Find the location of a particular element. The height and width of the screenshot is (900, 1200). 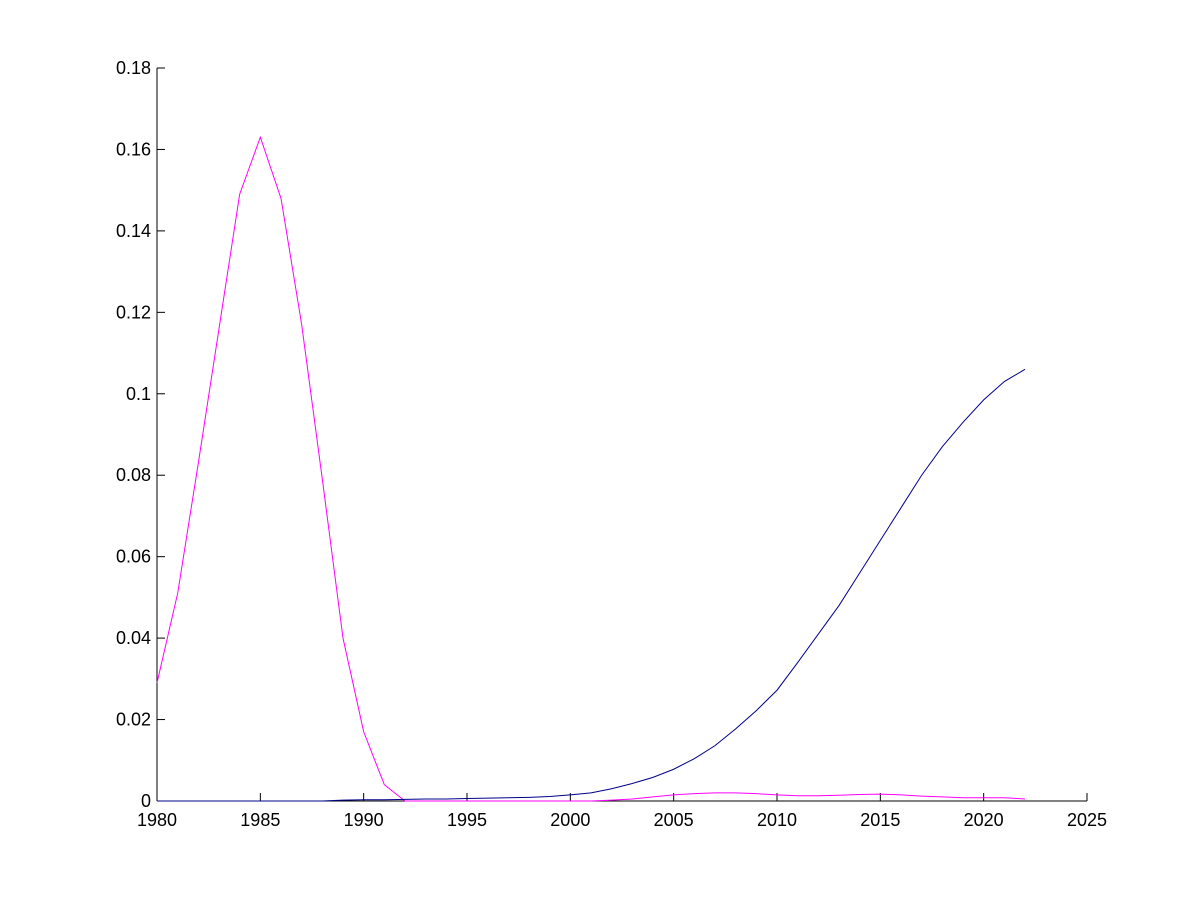

y-tick-label: 0.16 is located at coordinates (133, 149).